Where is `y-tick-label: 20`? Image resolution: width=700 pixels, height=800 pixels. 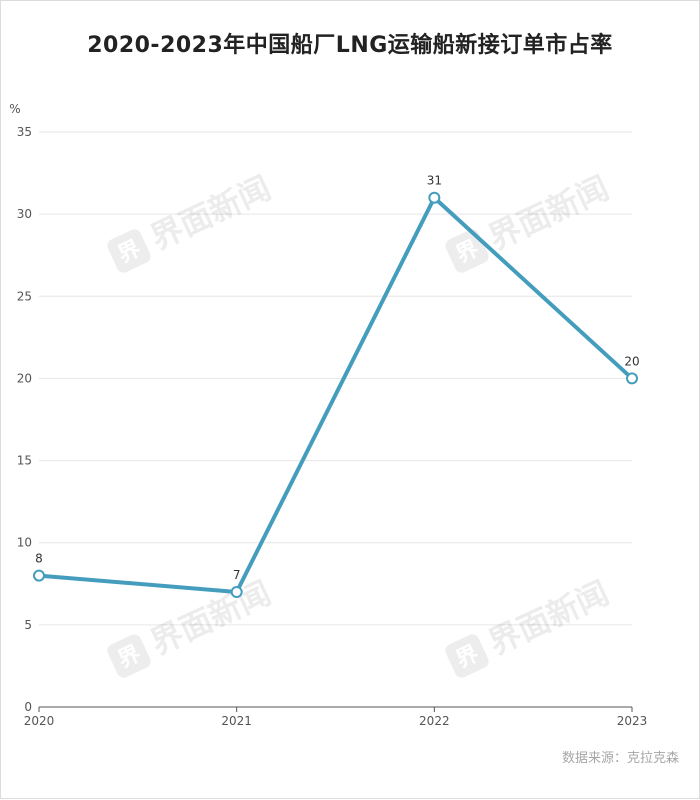 y-tick-label: 20 is located at coordinates (24, 378).